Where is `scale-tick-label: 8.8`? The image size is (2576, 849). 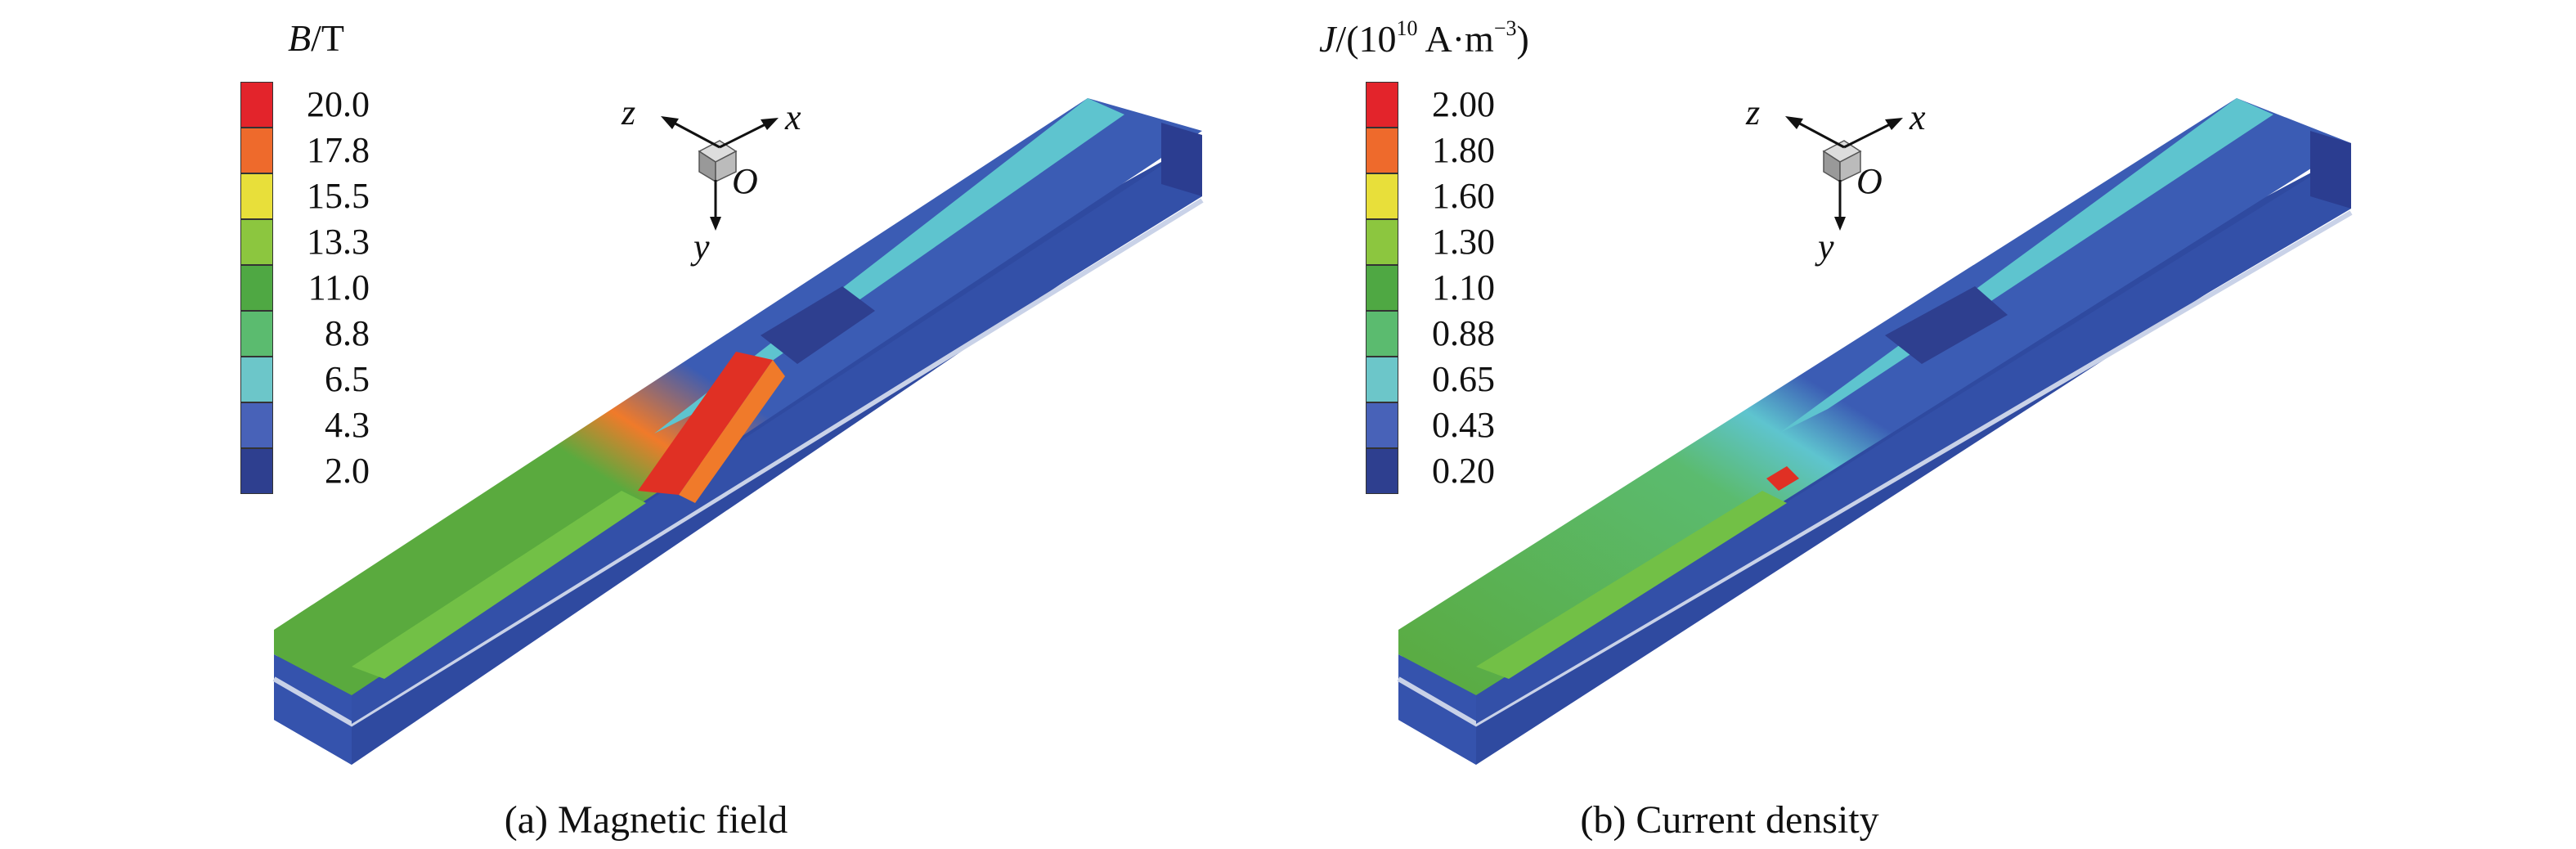
scale-tick-label: 8.8 is located at coordinates (347, 333).